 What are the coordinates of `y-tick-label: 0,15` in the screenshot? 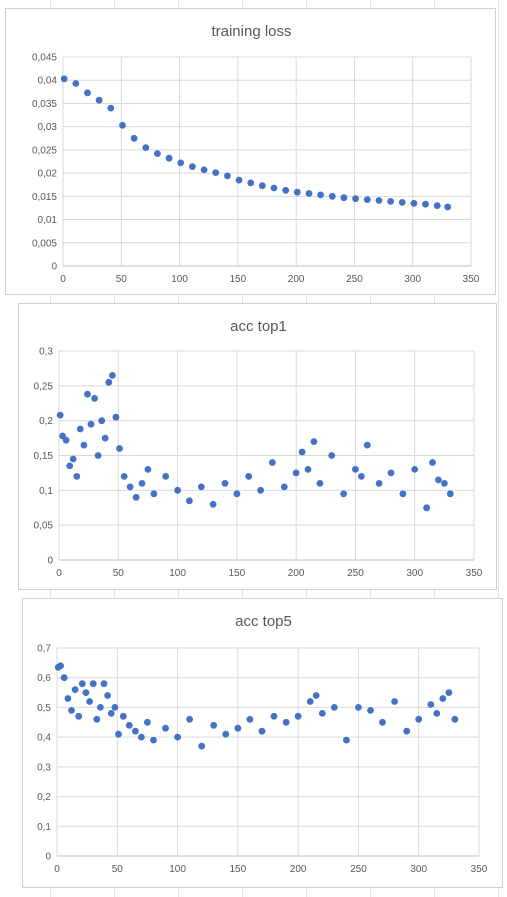 It's located at (44, 456).